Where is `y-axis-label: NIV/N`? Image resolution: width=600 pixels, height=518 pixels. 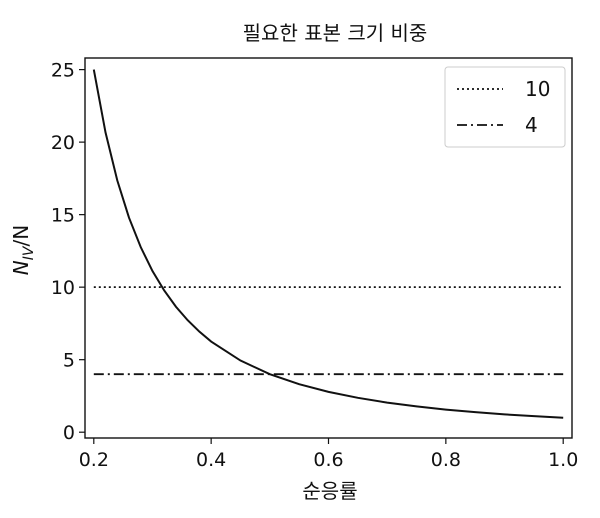 y-axis-label: NIV/N is located at coordinates (23, 250).